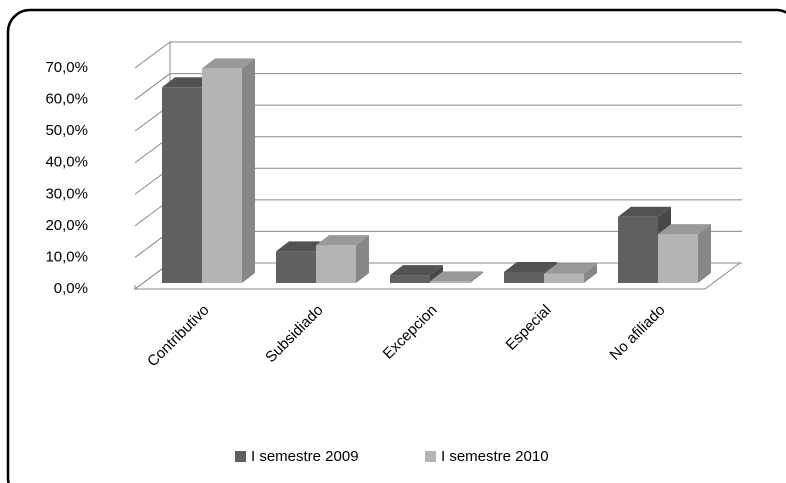  What do you see at coordinates (66, 67) in the screenshot?
I see `y-tick-label: 70,0%` at bounding box center [66, 67].